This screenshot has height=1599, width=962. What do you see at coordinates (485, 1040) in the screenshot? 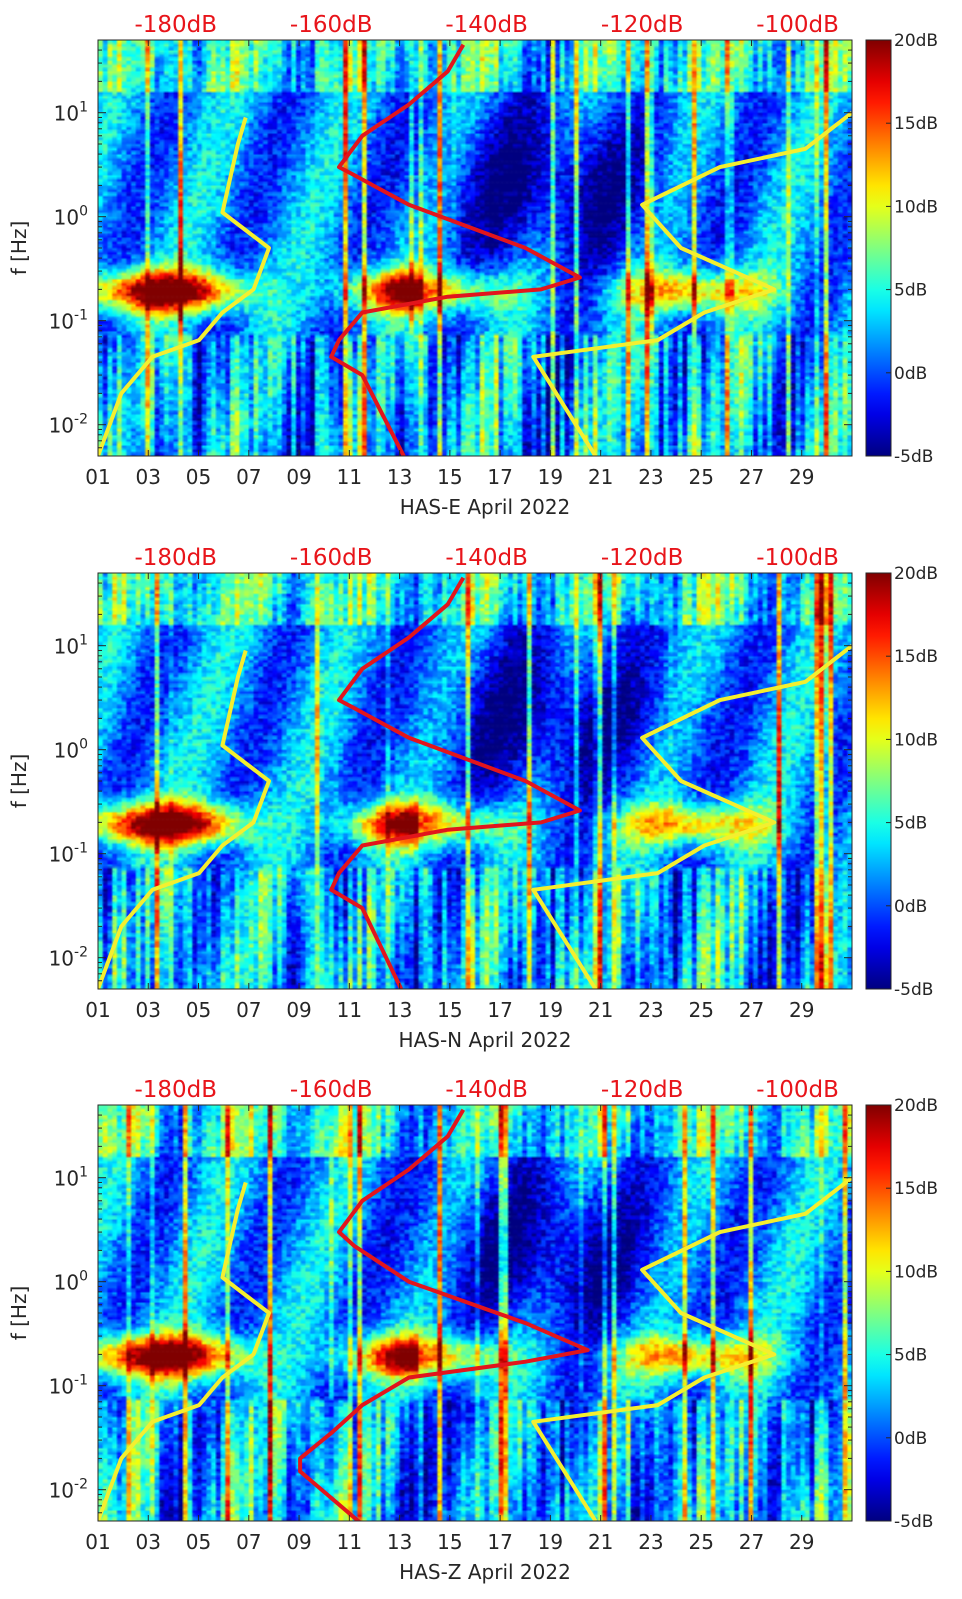
I see `x-axis-label: HAS-N April 2022` at bounding box center [485, 1040].